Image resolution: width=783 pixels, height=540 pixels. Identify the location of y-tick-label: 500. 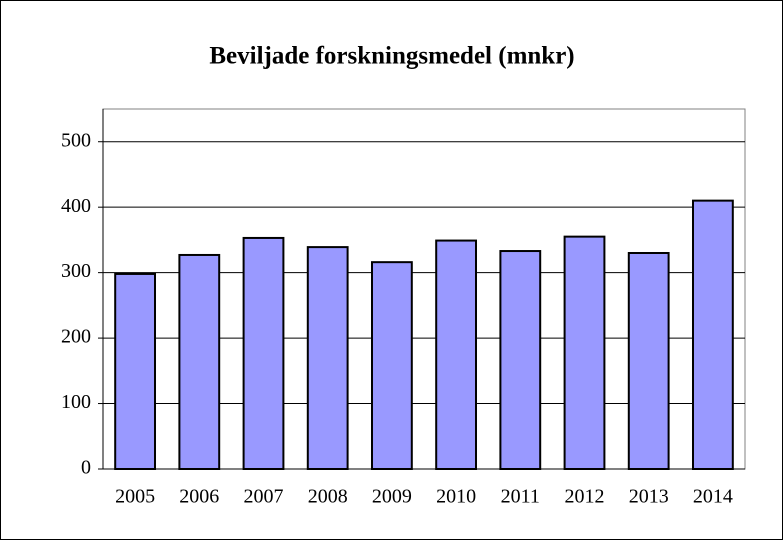
(76, 140).